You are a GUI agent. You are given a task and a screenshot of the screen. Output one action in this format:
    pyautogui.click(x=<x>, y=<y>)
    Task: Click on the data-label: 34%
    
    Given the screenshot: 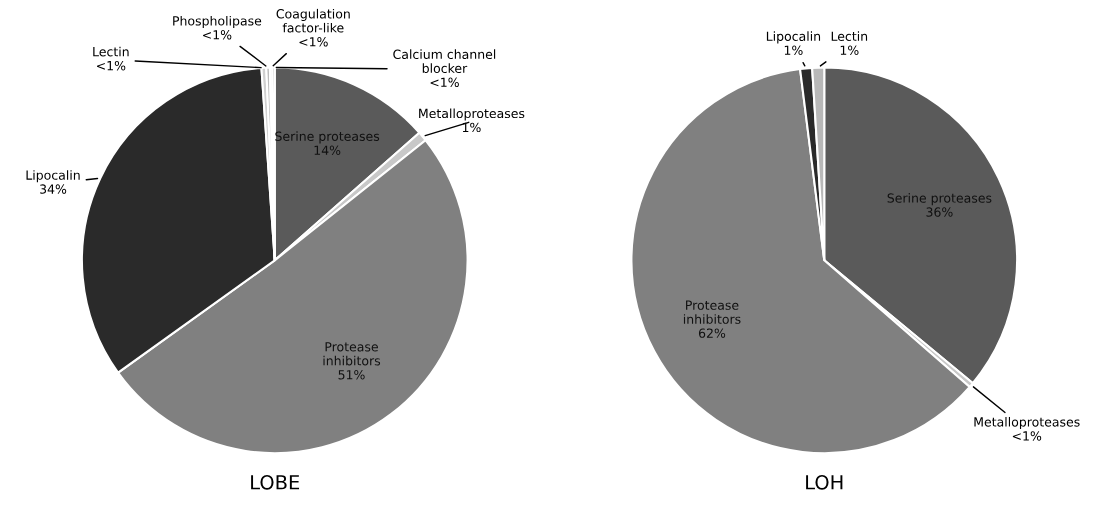 What is the action you would take?
    pyautogui.click(x=53, y=189)
    